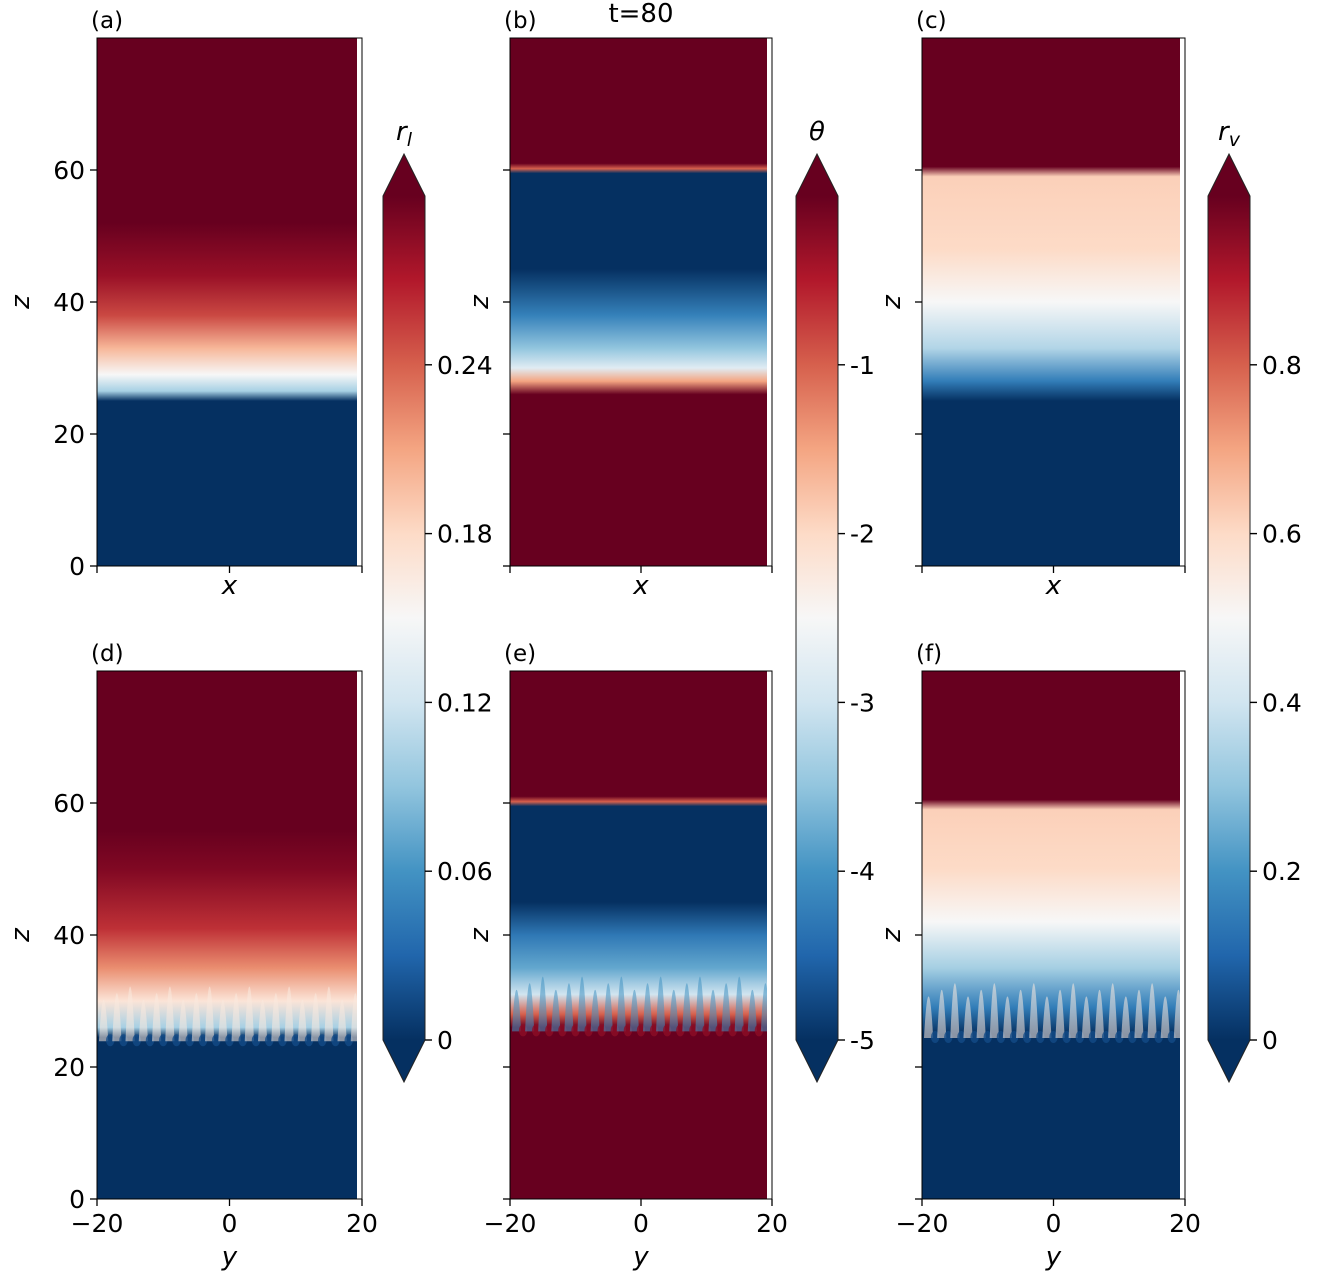 The height and width of the screenshot is (1283, 1331). Describe the element at coordinates (97, 1223) in the screenshot. I see `x-tick-label: −20` at that location.